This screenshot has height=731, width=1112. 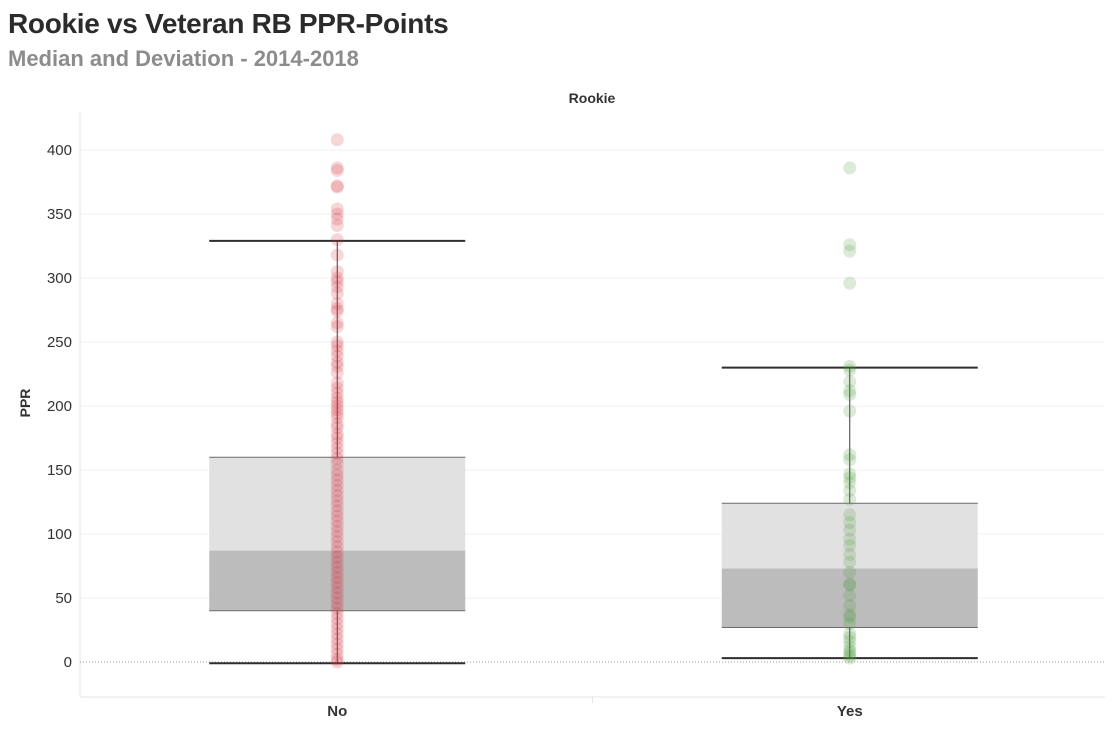 I want to click on x-category-label: No, so click(x=337, y=711).